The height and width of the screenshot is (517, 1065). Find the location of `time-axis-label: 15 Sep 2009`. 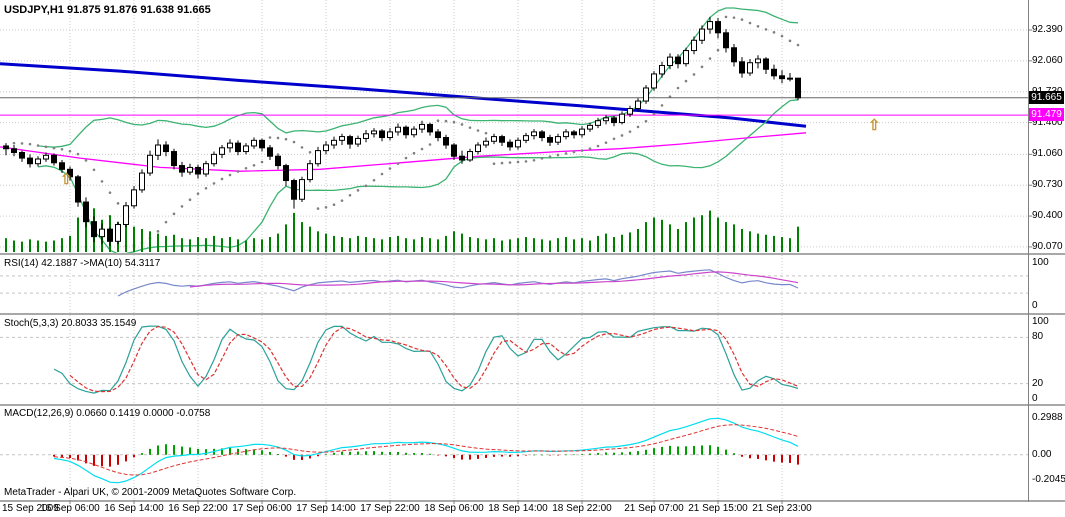

time-axis-label: 15 Sep 2009 is located at coordinates (30, 508).